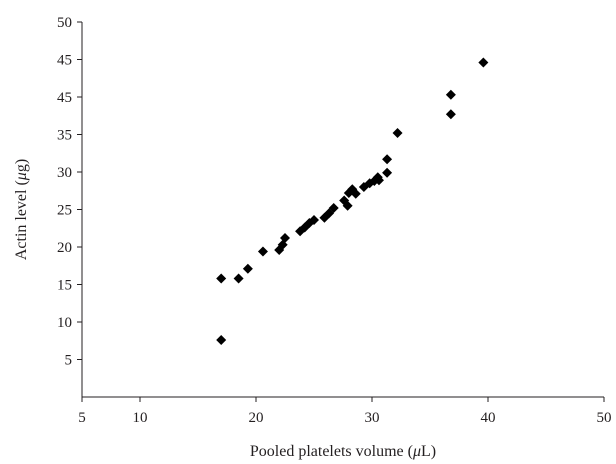  What do you see at coordinates (256, 418) in the screenshot?
I see `x-tick-label: 20` at bounding box center [256, 418].